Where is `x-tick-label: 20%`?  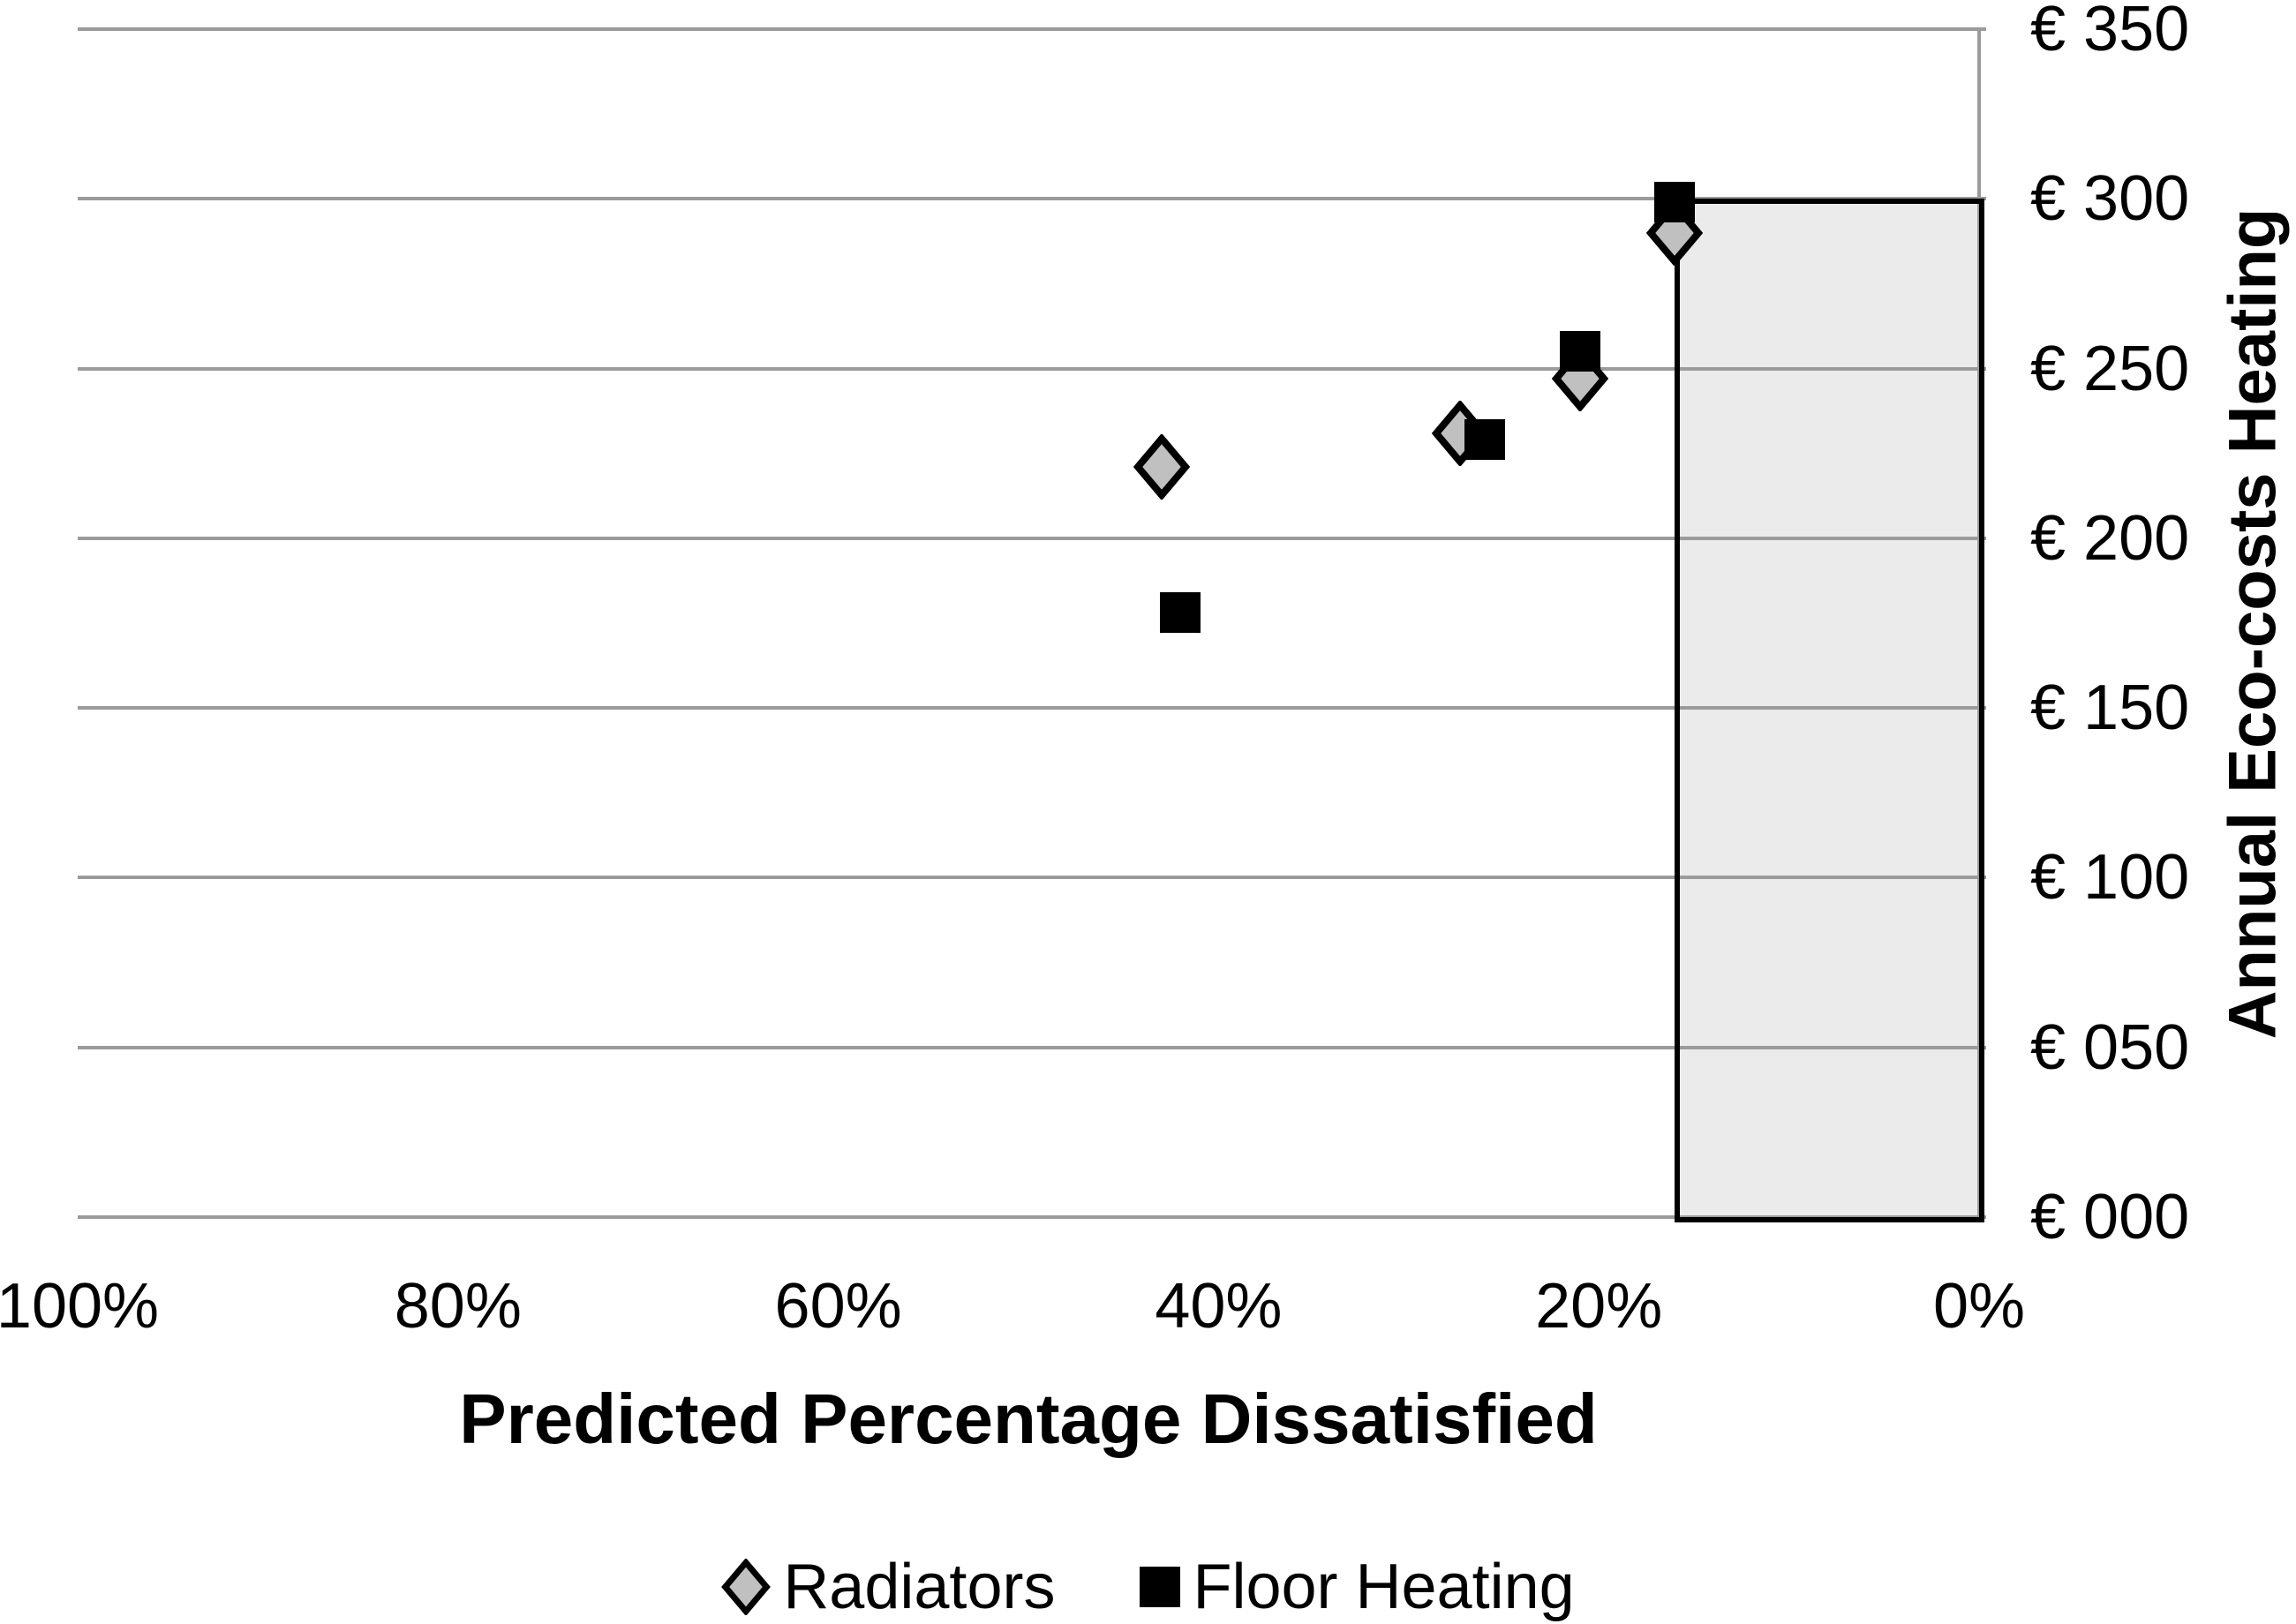
x-tick-label: 20% is located at coordinates (1599, 1306).